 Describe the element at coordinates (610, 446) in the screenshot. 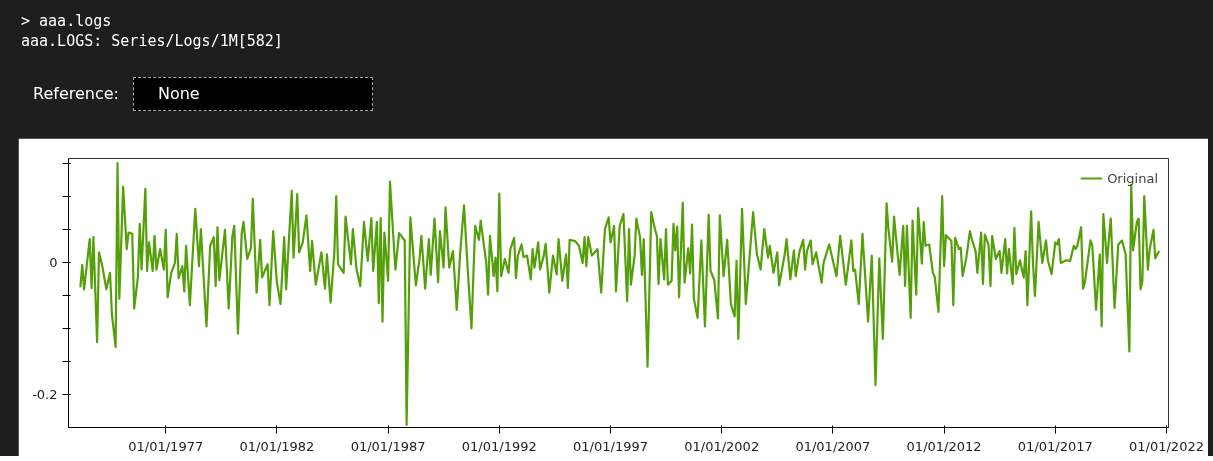

I see `x-tick-label: 01/01/1997` at that location.